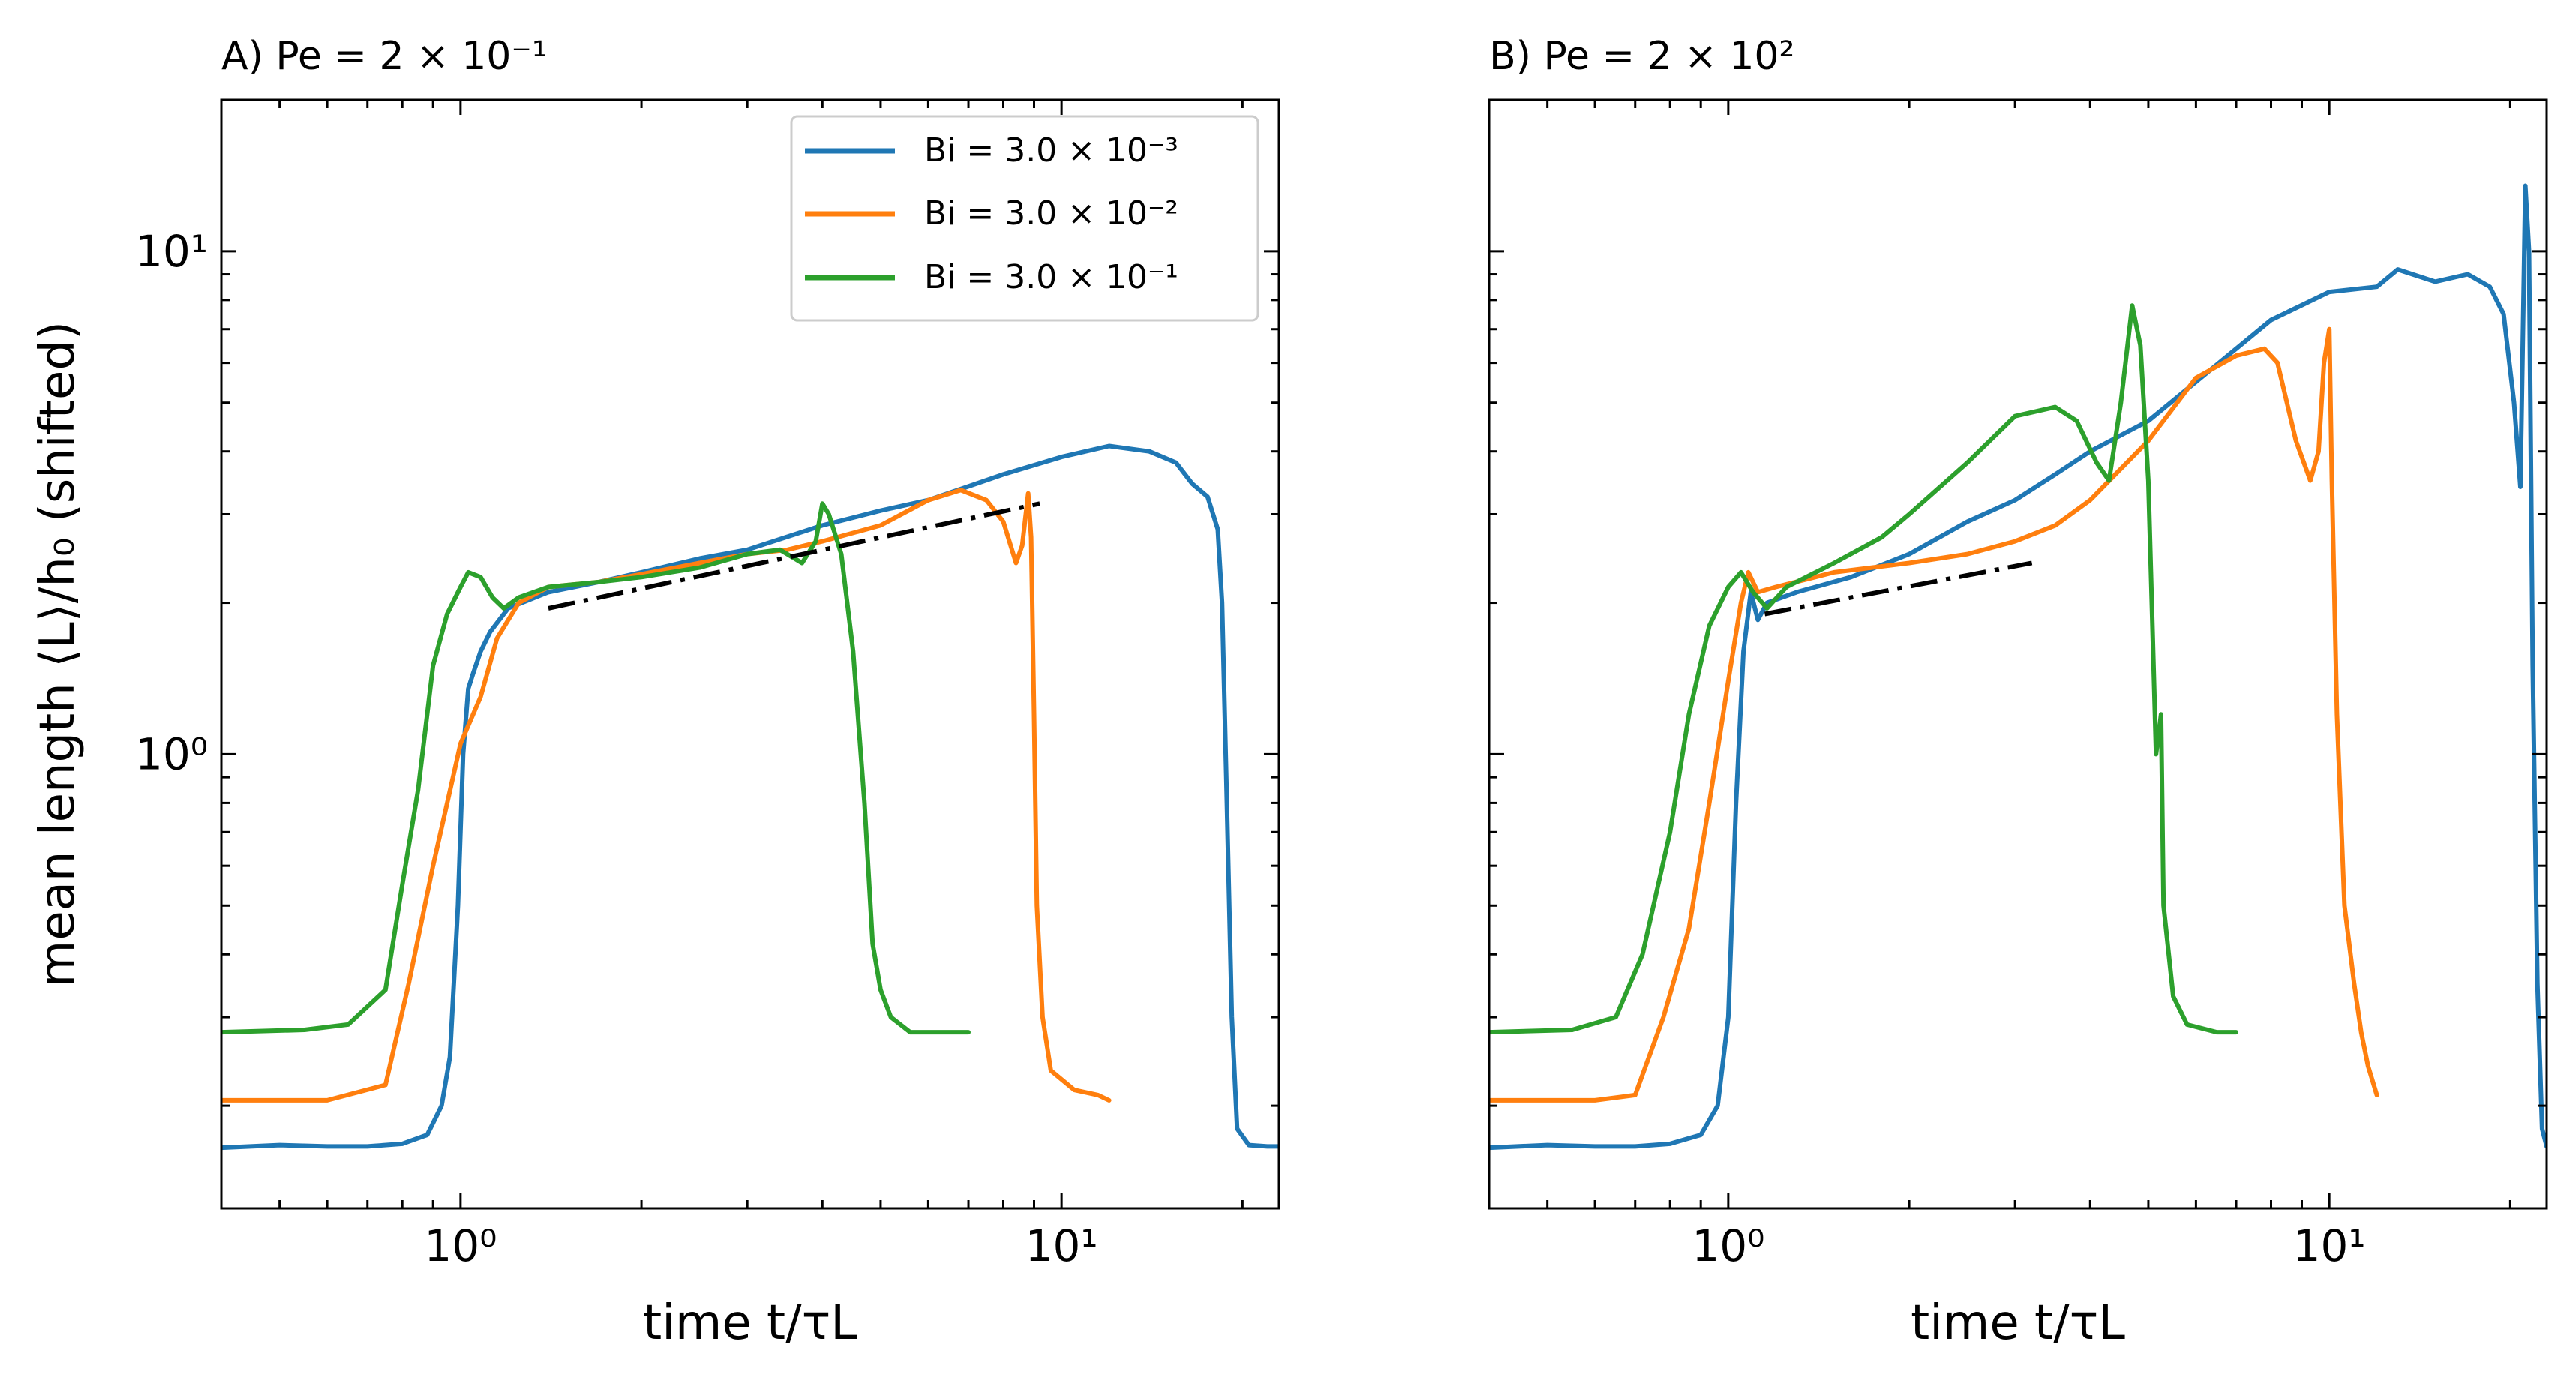 The height and width of the screenshot is (1384, 2576). Describe the element at coordinates (1051, 150) in the screenshot. I see `legend-label-bi-3e-3: Bi = 3.0 × 10⁻³` at that location.